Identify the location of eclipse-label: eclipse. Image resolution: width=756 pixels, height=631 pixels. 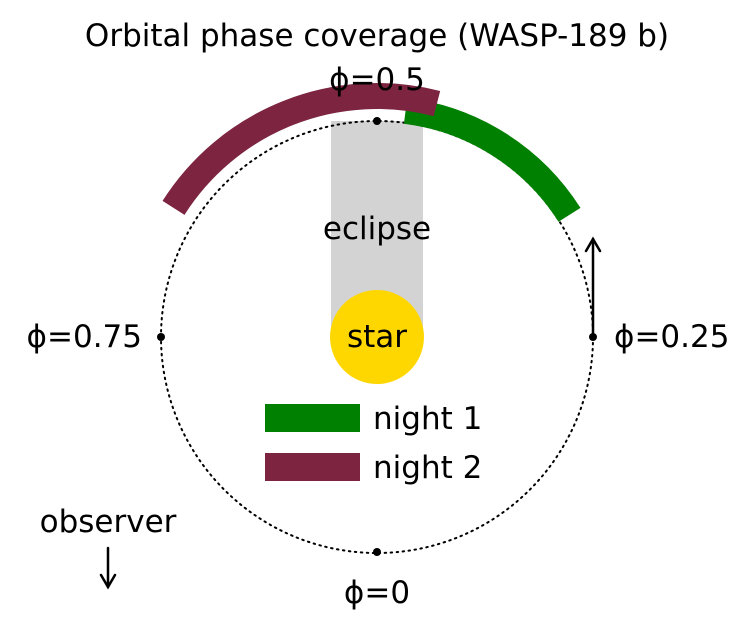
(377, 229).